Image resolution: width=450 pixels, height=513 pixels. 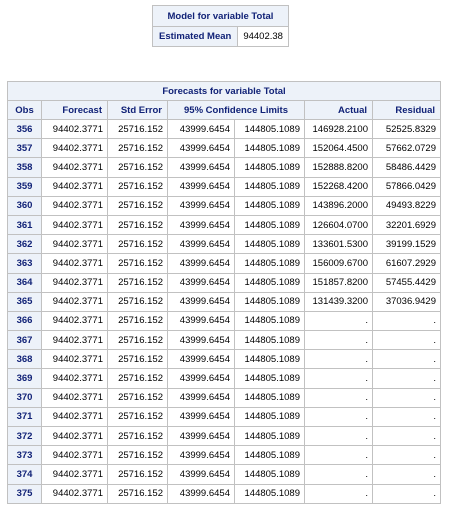 What do you see at coordinates (24, 244) in the screenshot?
I see `obs-cell: 362` at bounding box center [24, 244].